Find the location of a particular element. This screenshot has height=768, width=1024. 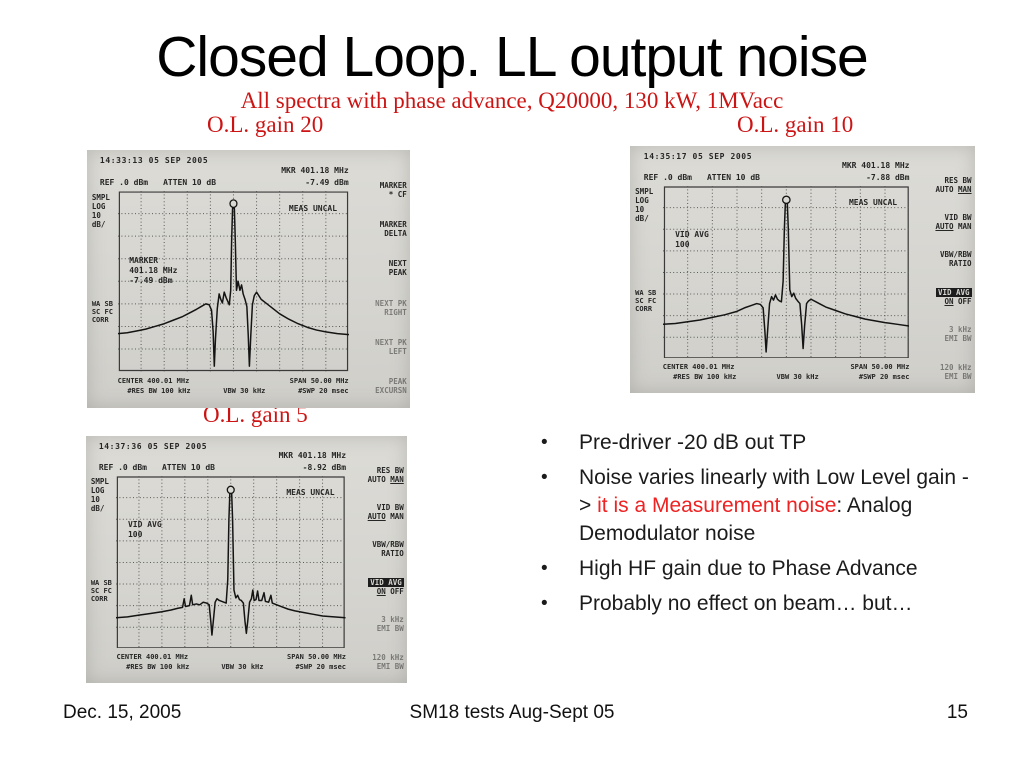

spectrum-trace is located at coordinates (231, 561).